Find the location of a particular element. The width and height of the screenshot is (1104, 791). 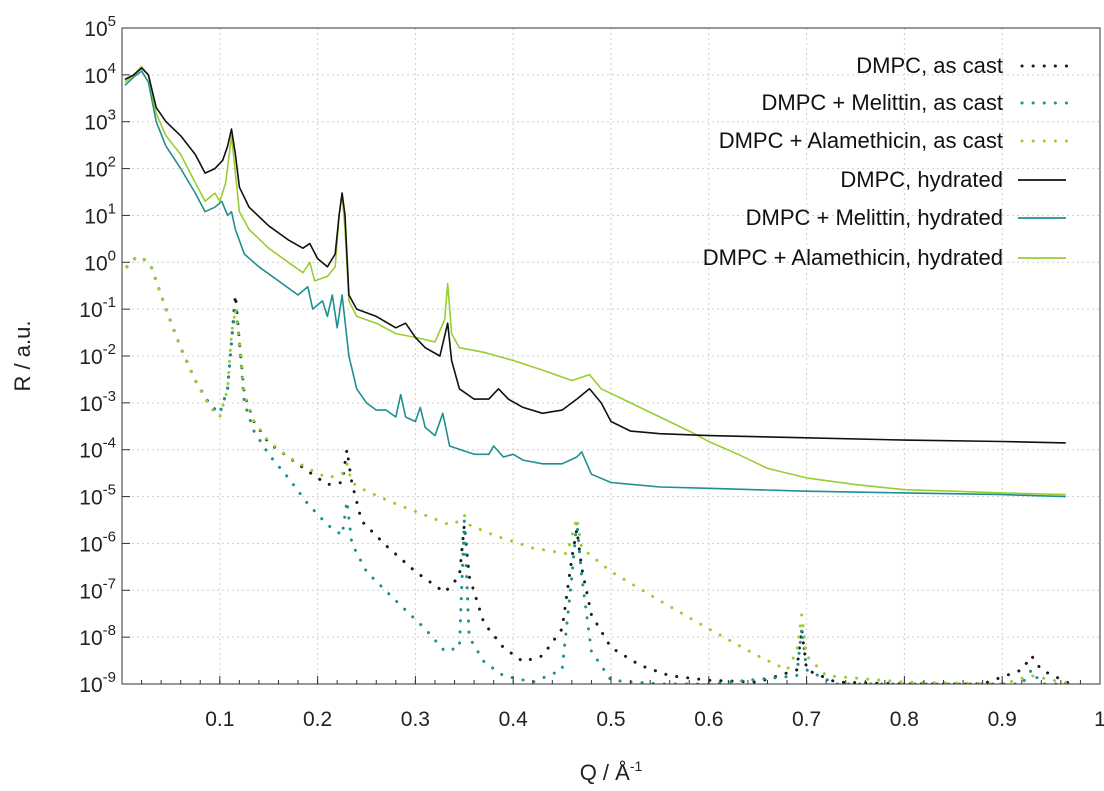

legend-label-5: DMPC + Alamethicin, hydrated is located at coordinates (853, 257).